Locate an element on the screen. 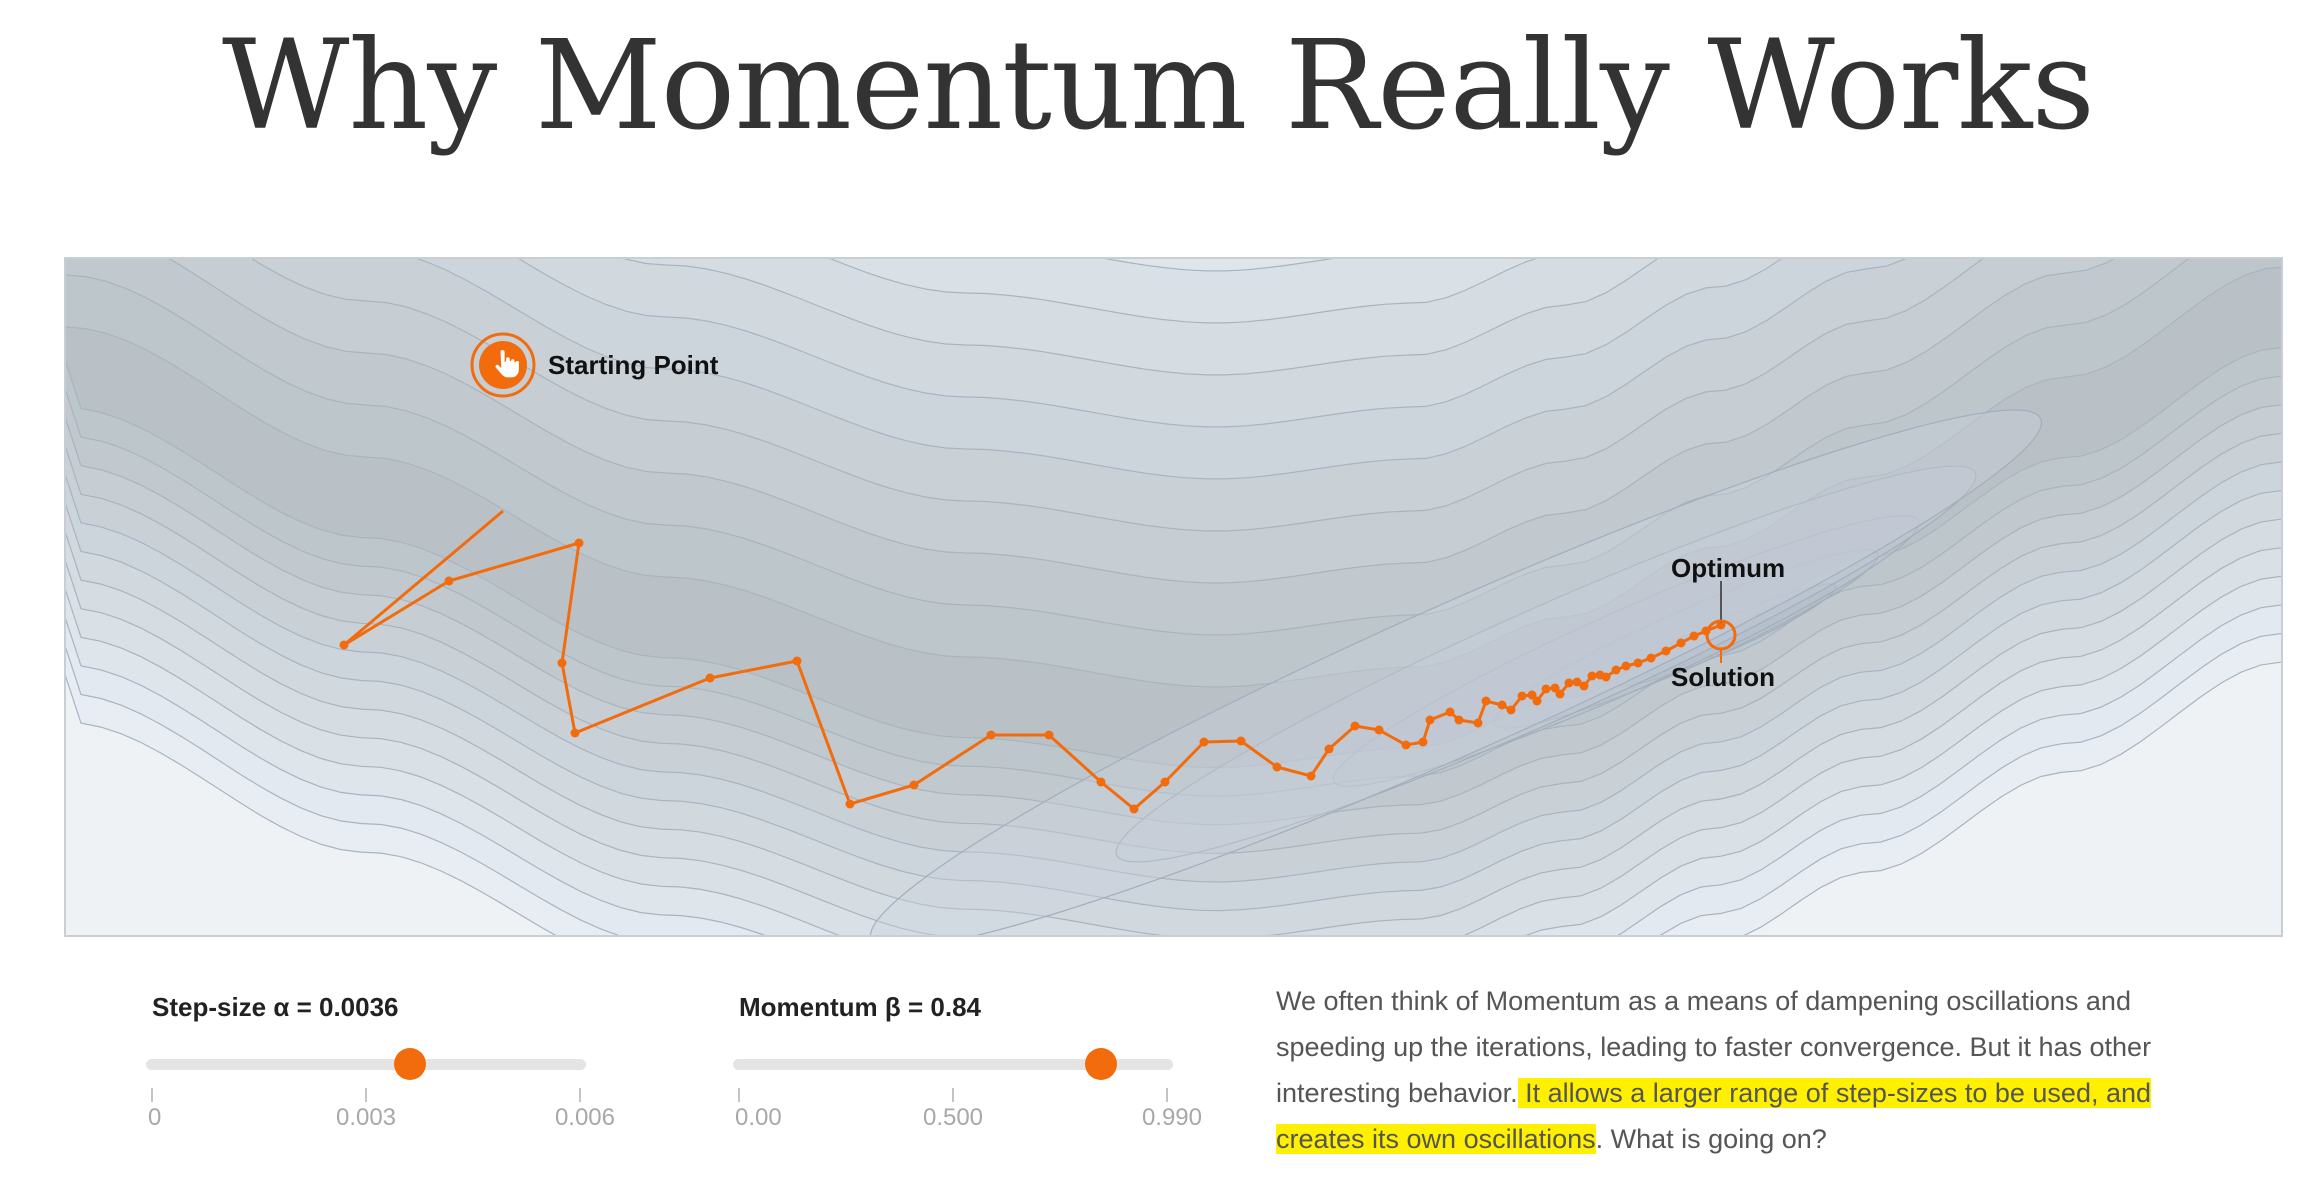 This screenshot has width=2316, height=1196. momentum-label: Momentum β = 0.84 is located at coordinates (860, 1007).